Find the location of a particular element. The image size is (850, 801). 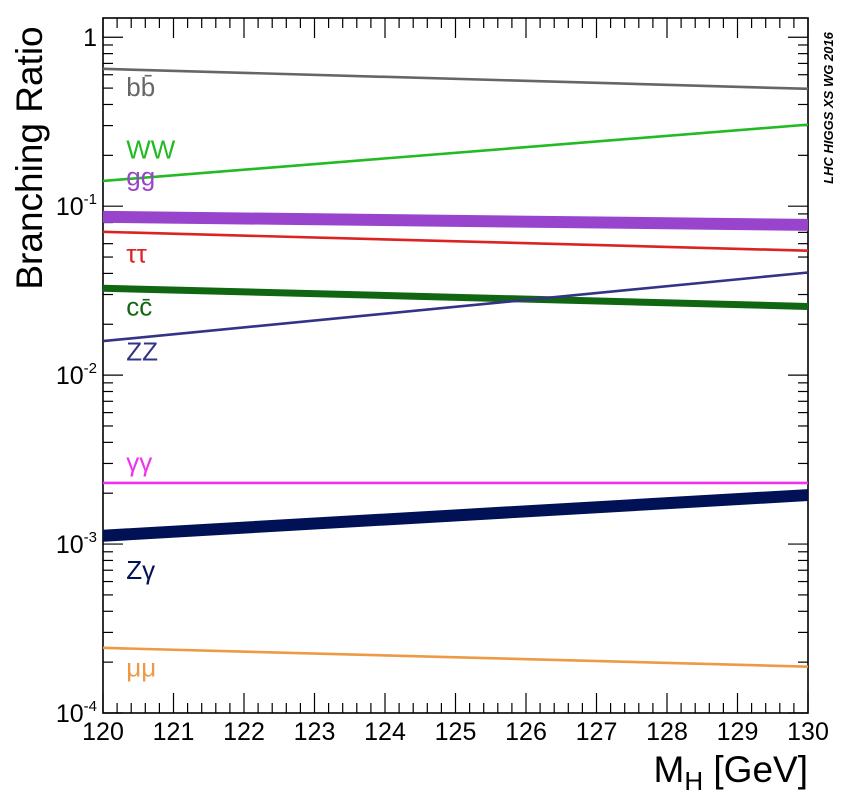

y-axis-label: Branching Ratio is located at coordinates (29, 157).